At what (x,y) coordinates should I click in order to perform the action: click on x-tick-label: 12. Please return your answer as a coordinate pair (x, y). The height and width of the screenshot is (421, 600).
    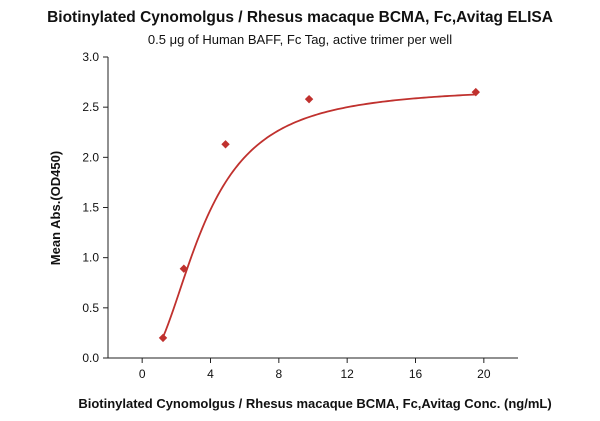
    Looking at the image, I should click on (347, 374).